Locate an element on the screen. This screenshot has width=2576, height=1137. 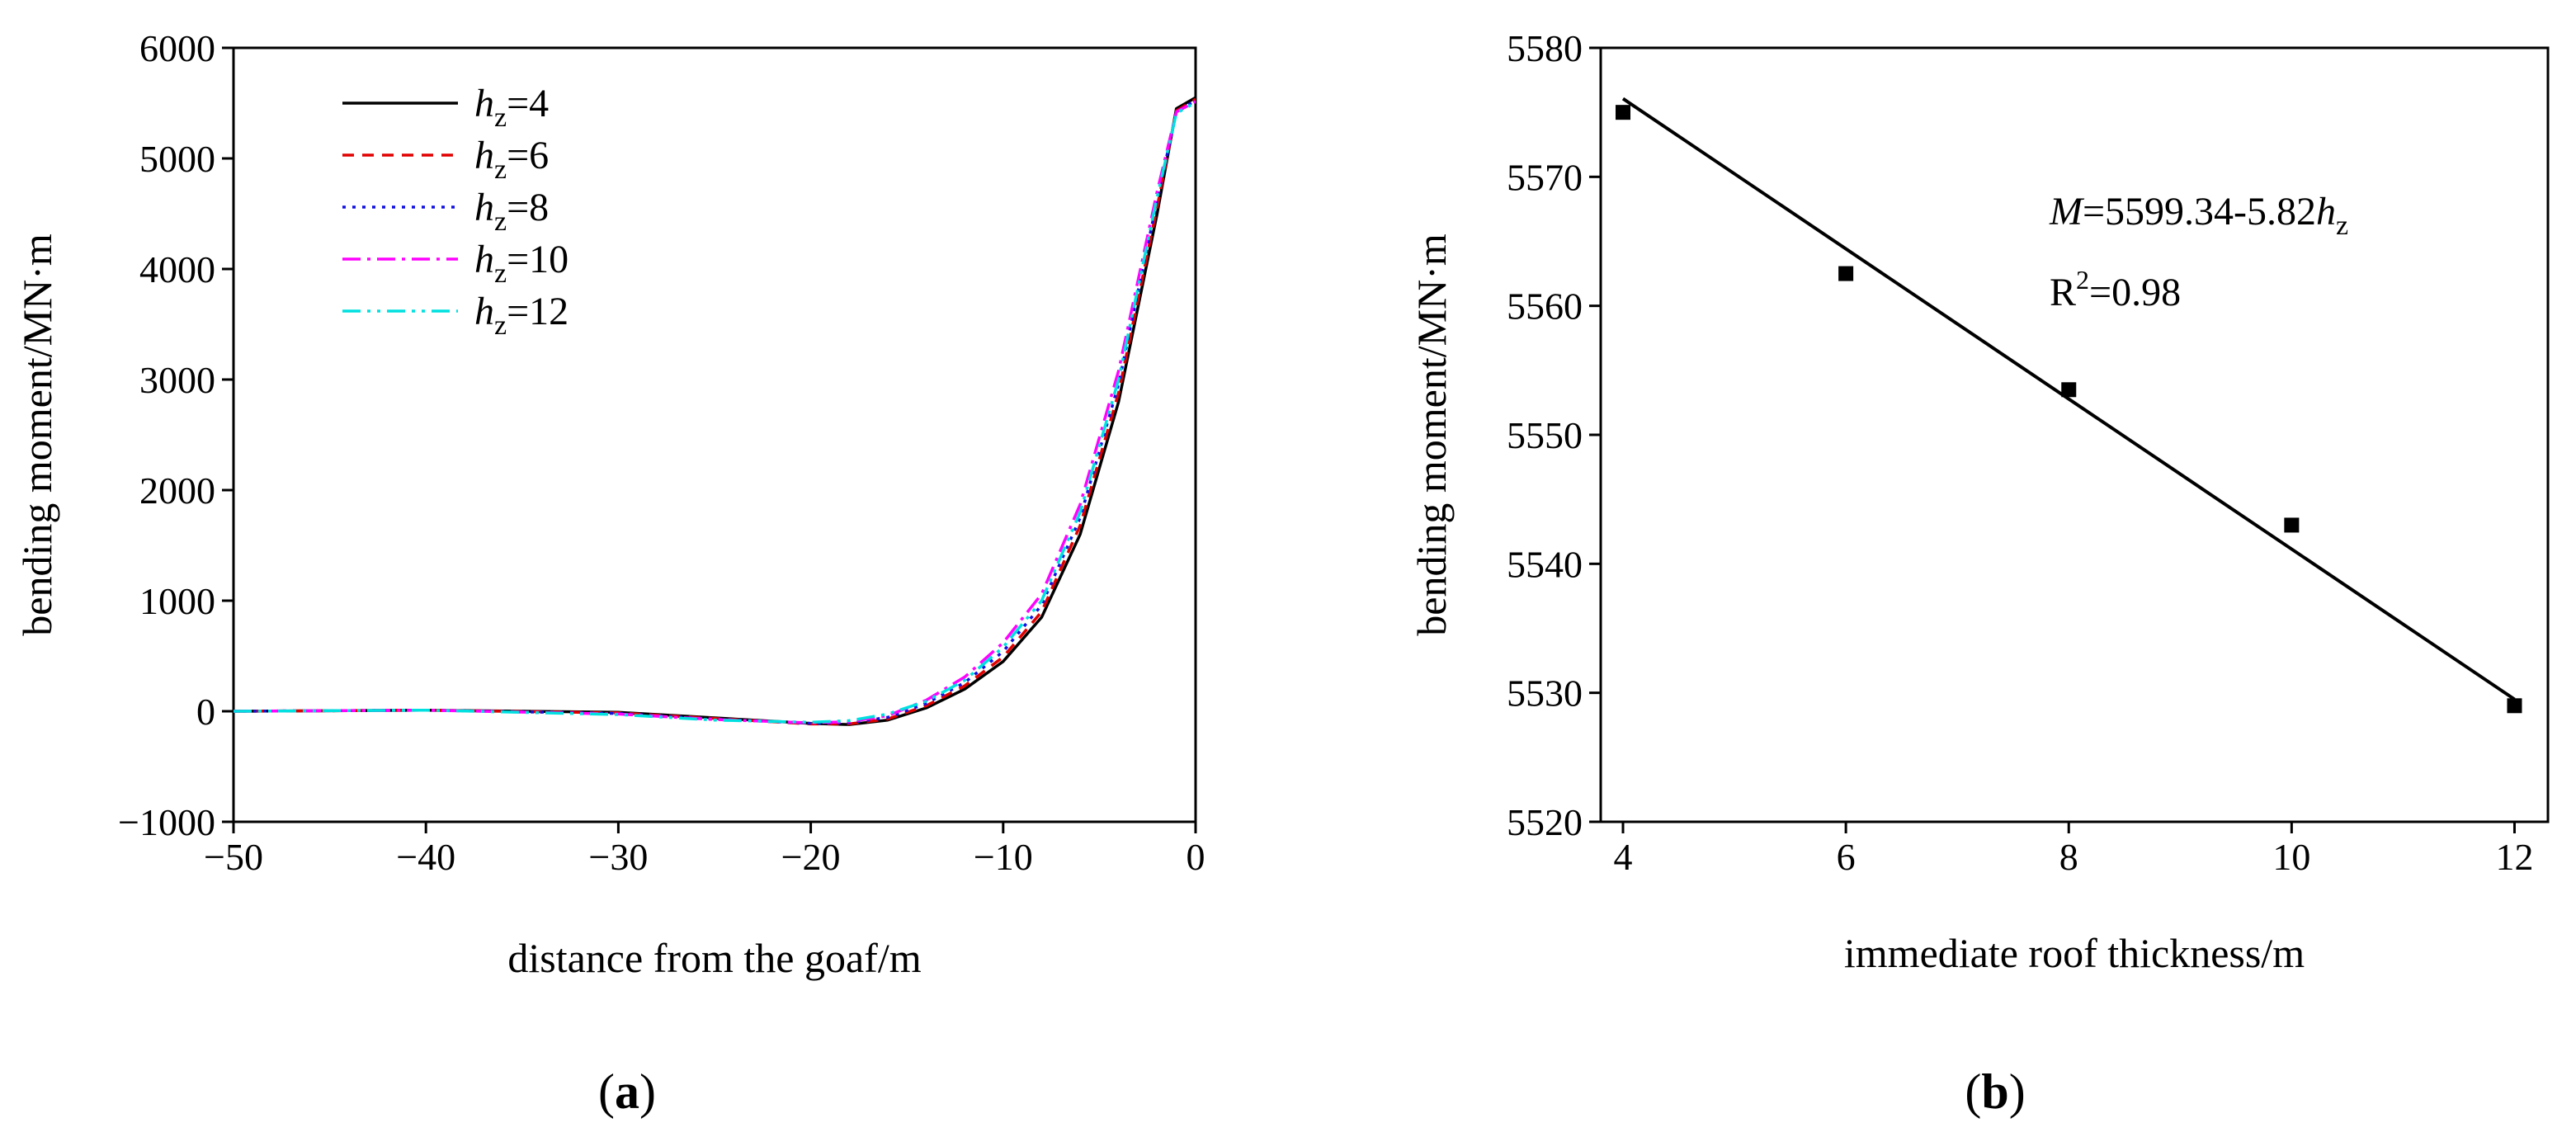
panel-b-x-ticks: 4 6 8 10 12 is located at coordinates (2073, 850).